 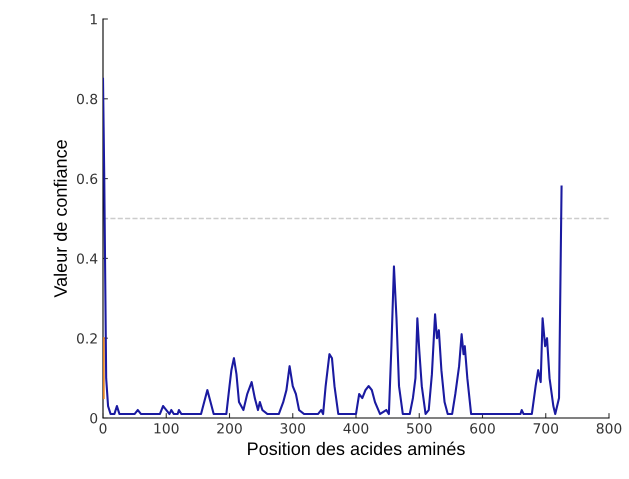 I want to click on x-tick-label: 300, so click(x=293, y=428).